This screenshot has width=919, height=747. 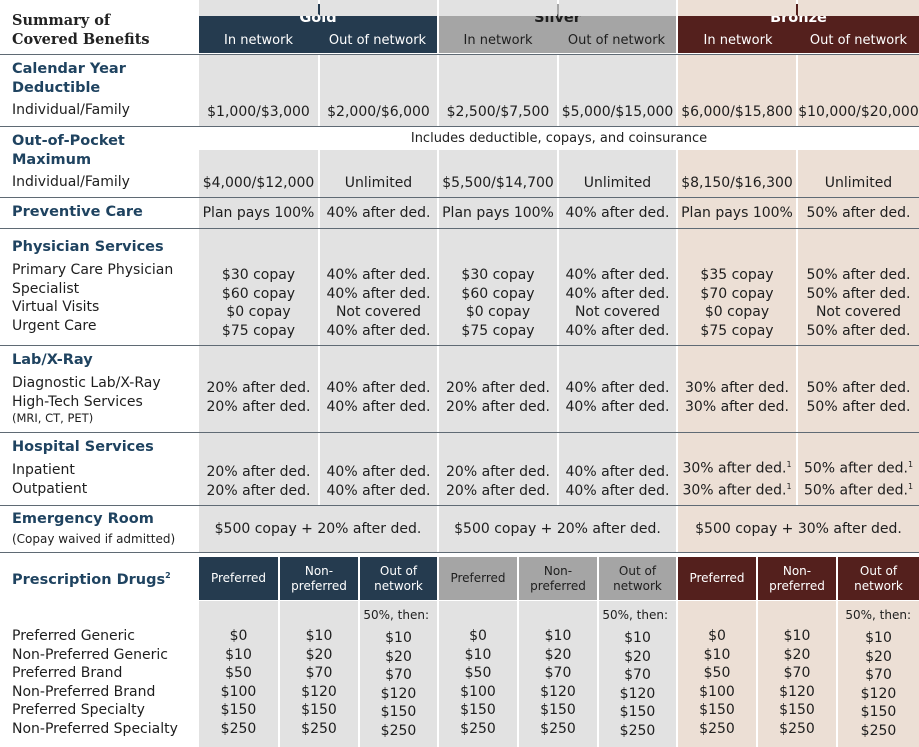 What do you see at coordinates (258, 40) in the screenshot?
I see `gold-in-network-label: In network` at bounding box center [258, 40].